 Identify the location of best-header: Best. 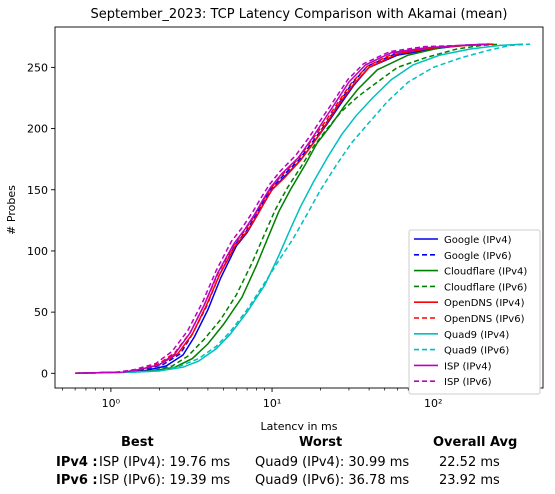
(137, 442).